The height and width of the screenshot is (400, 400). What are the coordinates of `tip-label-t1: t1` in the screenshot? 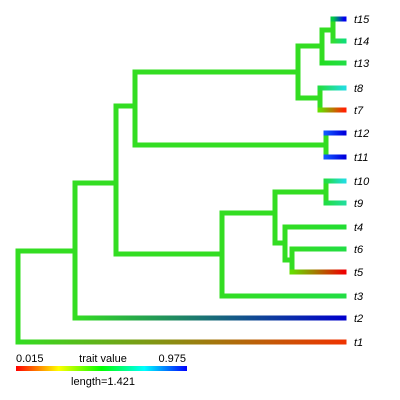 It's located at (358, 343).